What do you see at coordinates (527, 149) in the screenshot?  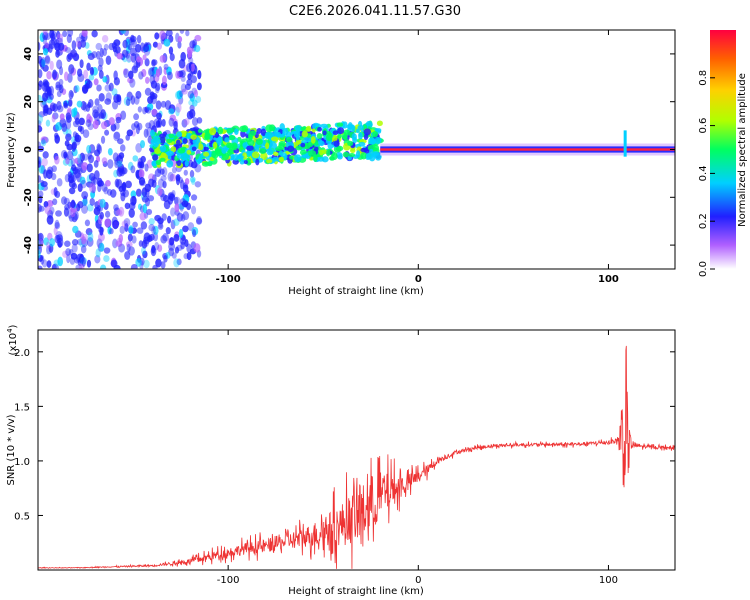 I see `spectrogram-region-stable-carrier` at bounding box center [527, 149].